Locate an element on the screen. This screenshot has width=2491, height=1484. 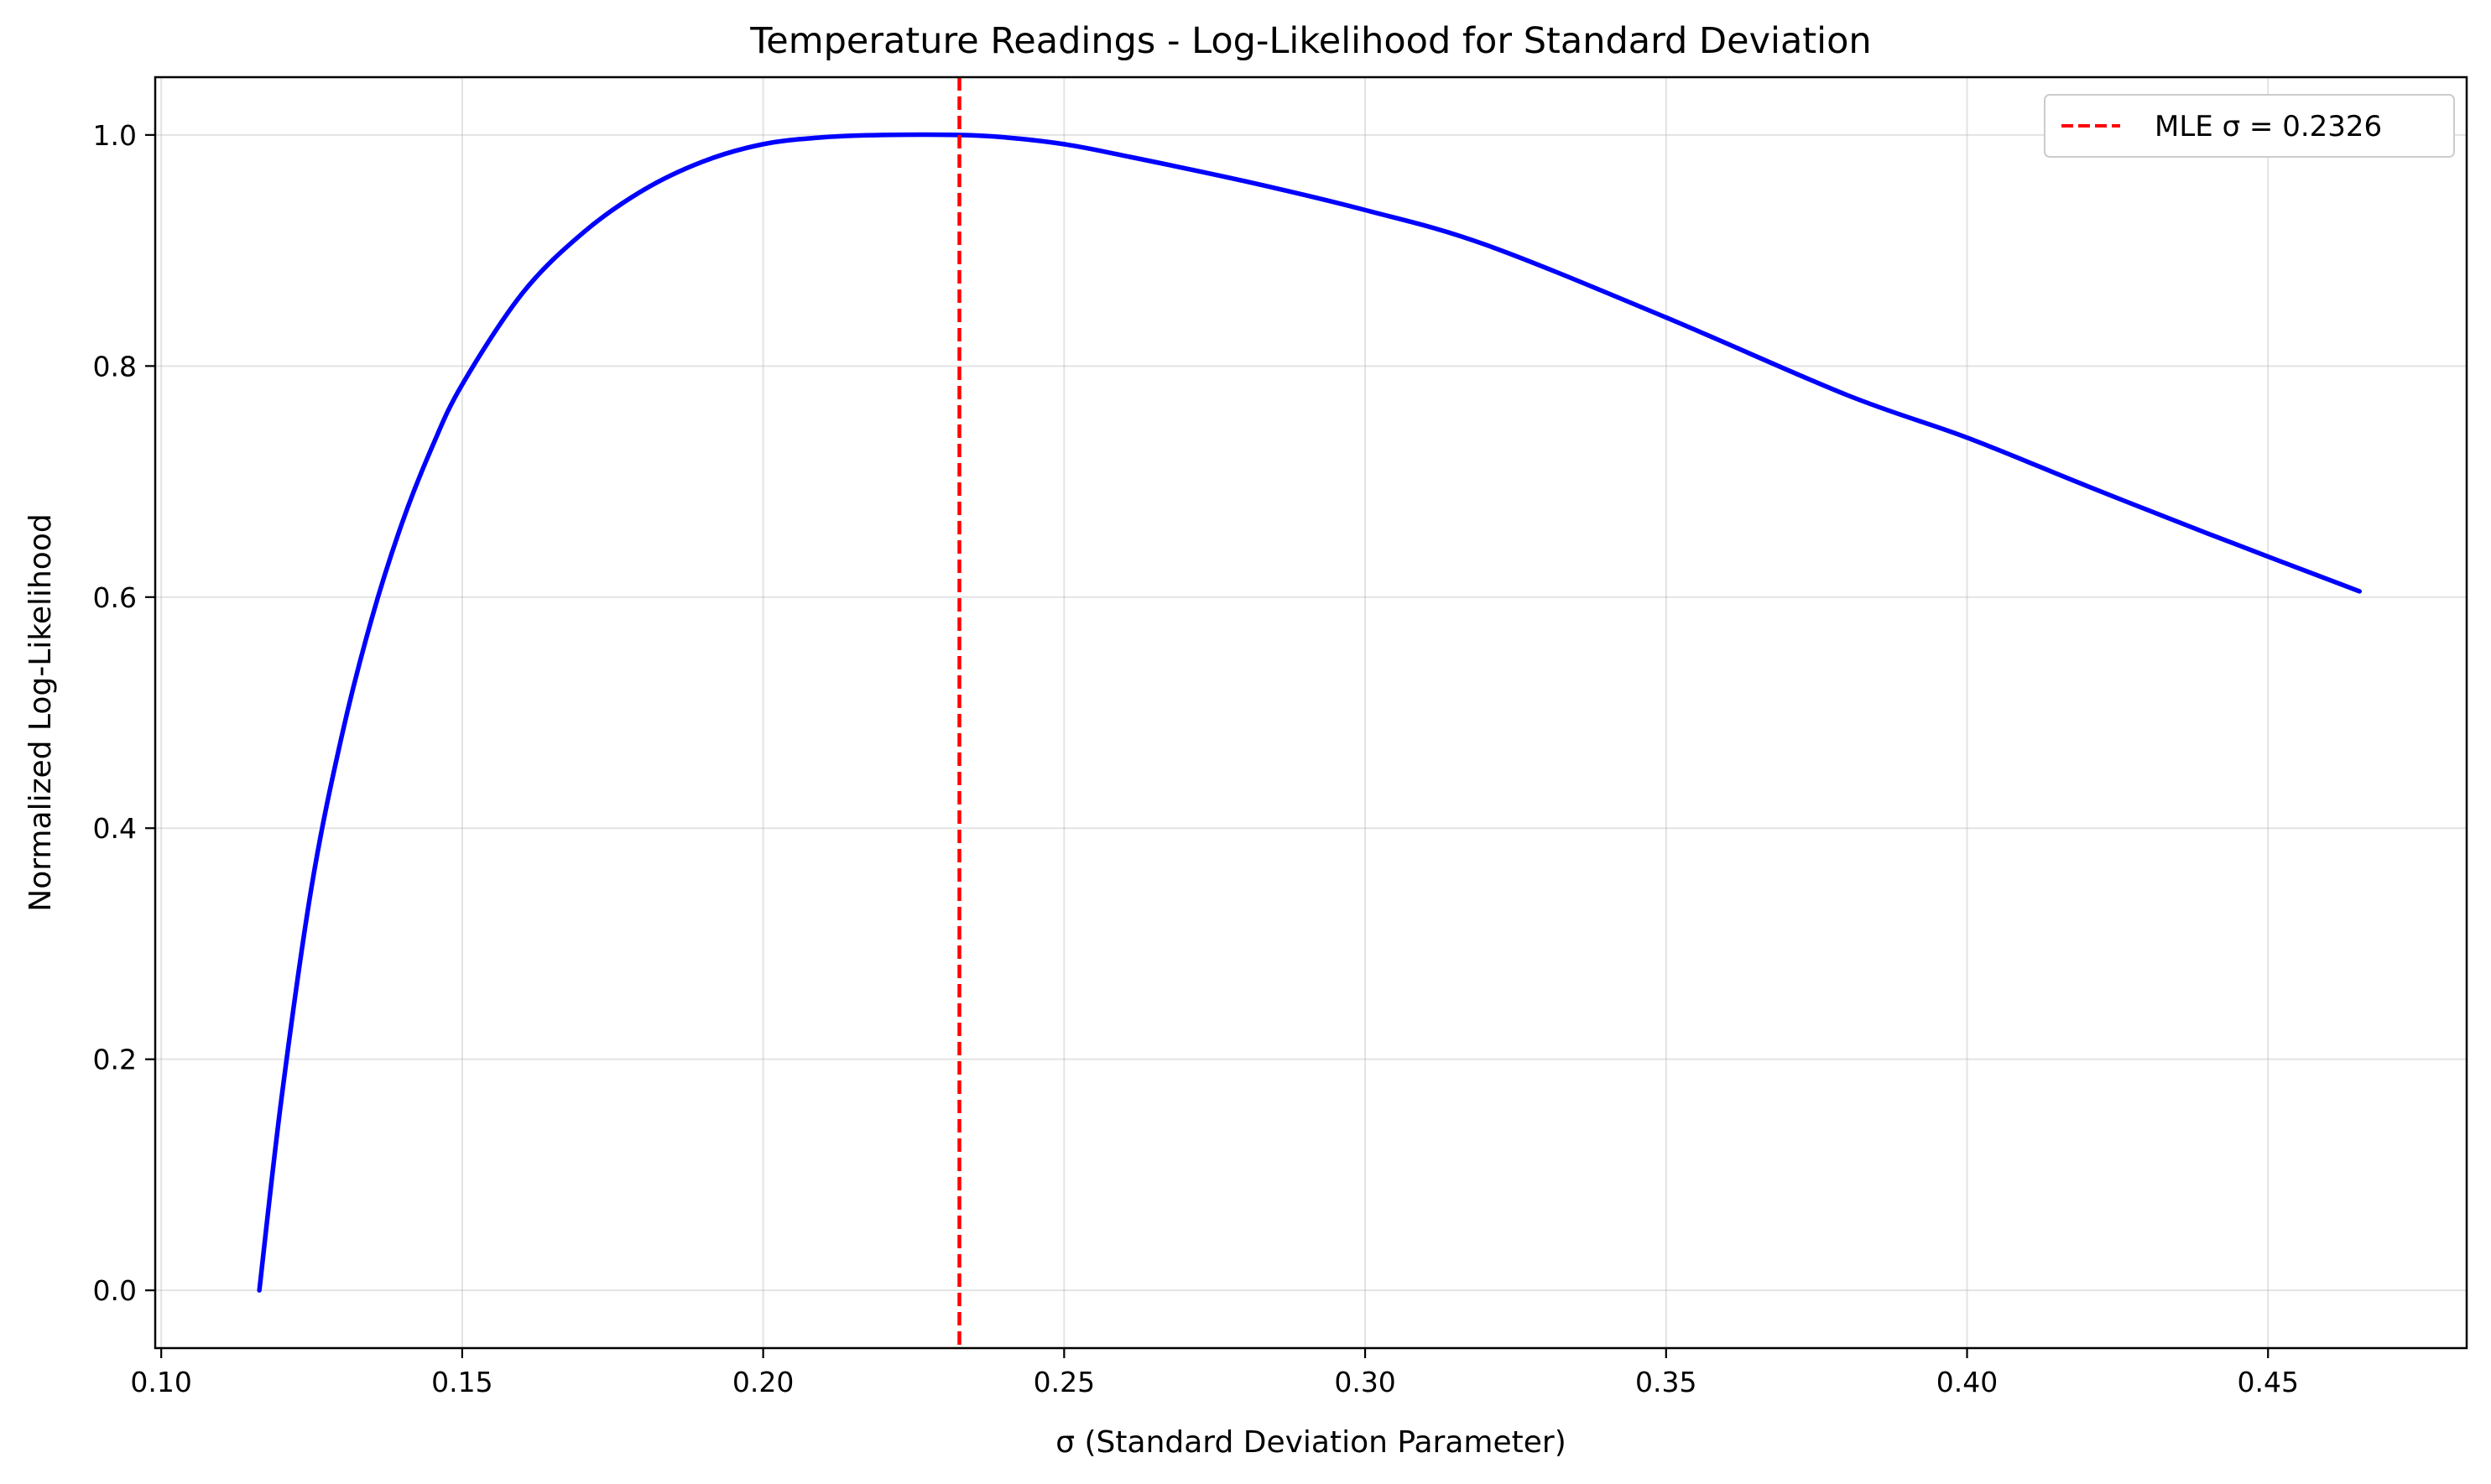
y-tick-label: 0.8 is located at coordinates (115, 366).